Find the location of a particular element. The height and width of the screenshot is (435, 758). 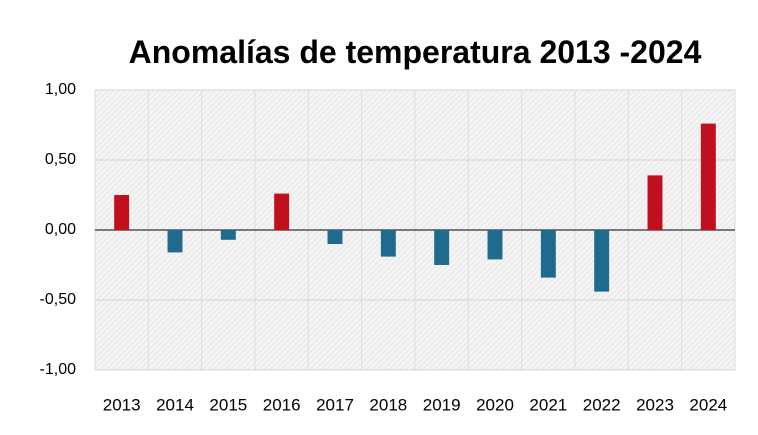

y-tick-label: 1,00 is located at coordinates (60, 89).